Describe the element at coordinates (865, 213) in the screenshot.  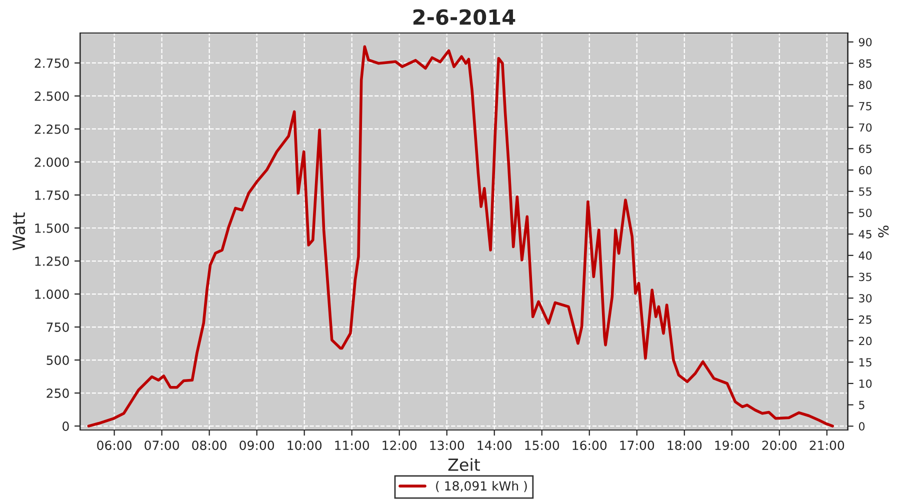
I see `y2-tick-label: 50` at that location.